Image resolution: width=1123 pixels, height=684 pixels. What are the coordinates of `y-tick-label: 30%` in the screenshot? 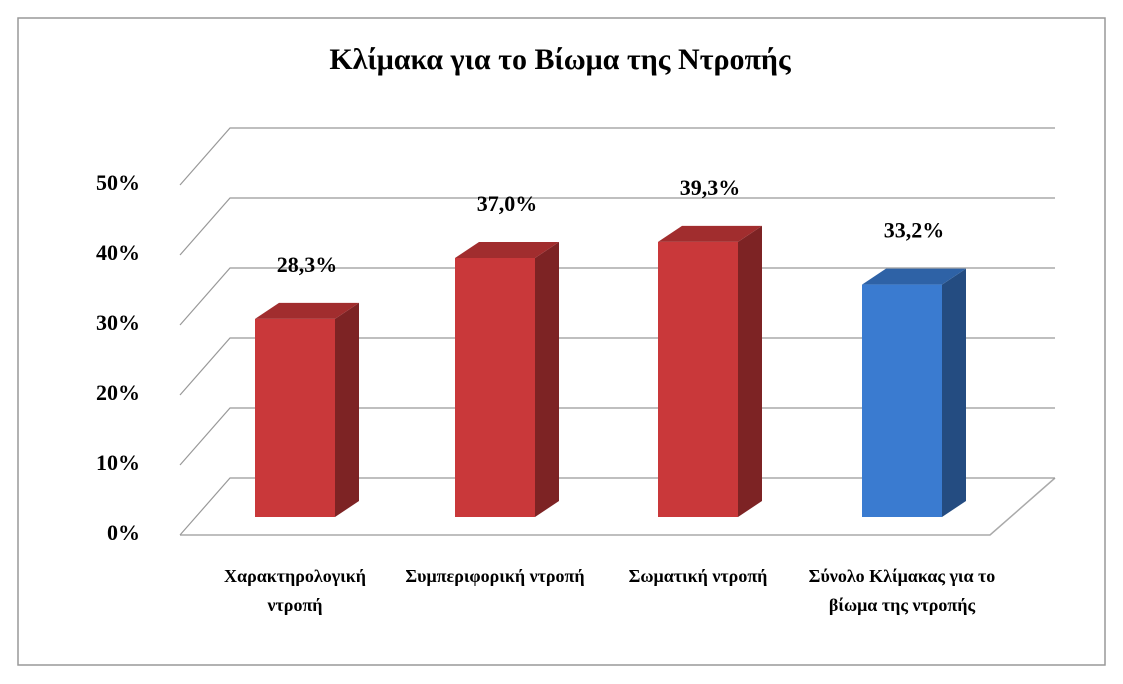 It's located at (118, 322).